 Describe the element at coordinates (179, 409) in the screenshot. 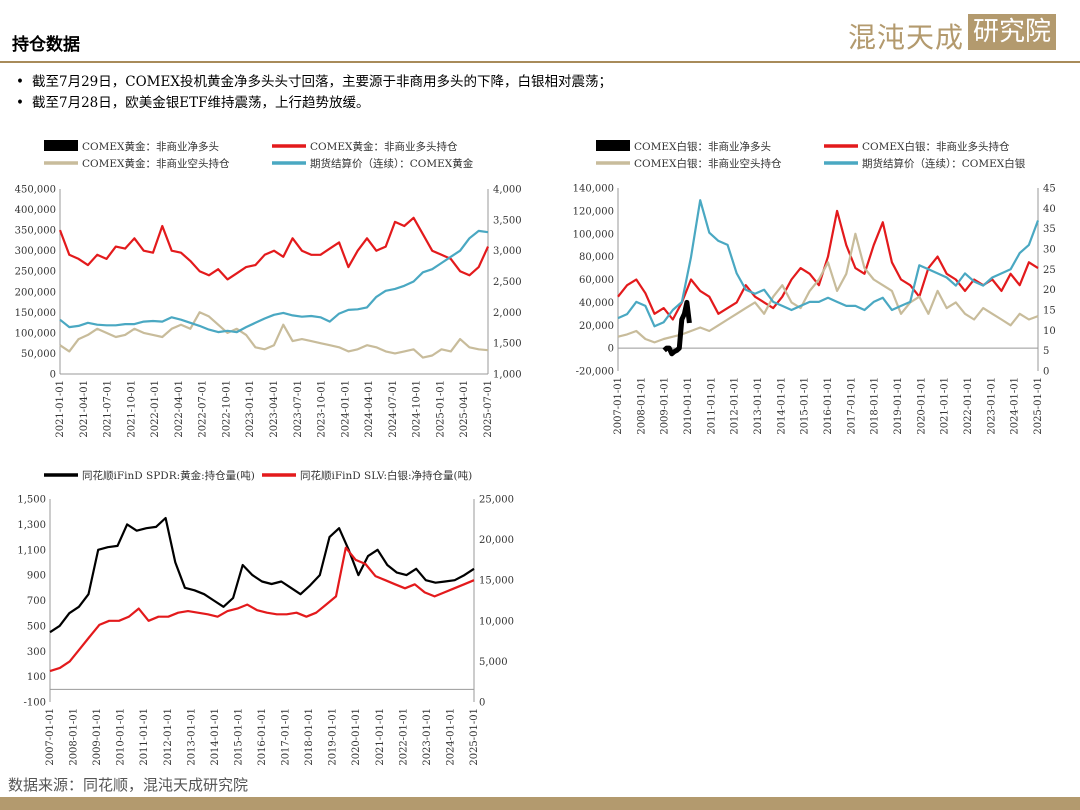

I see `x-tick: 2022-04-01` at that location.